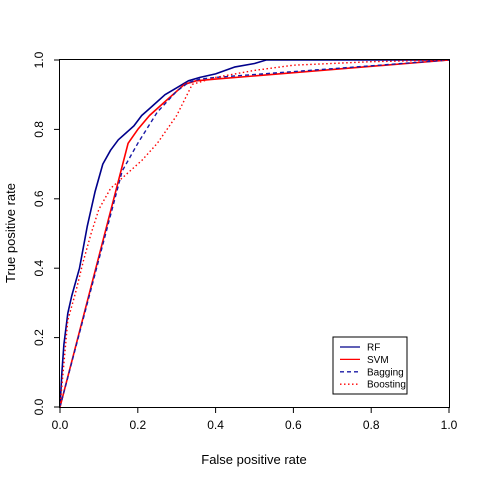  I want to click on x-tick-label: 0.8, so click(371, 425).